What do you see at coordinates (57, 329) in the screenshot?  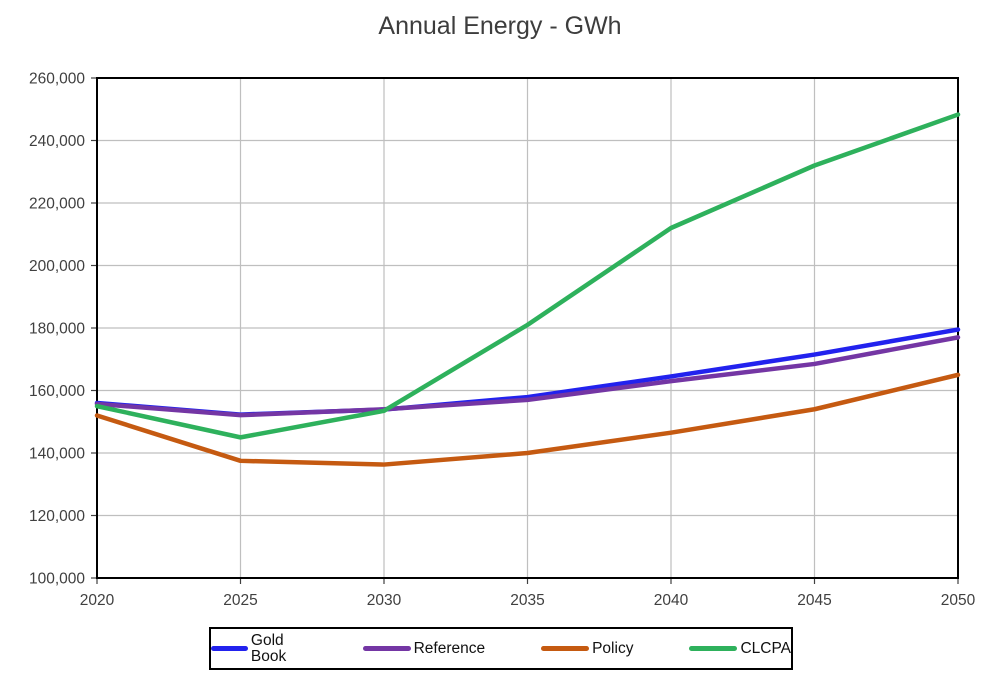 I see `y-tick-label: 180,000` at bounding box center [57, 329].